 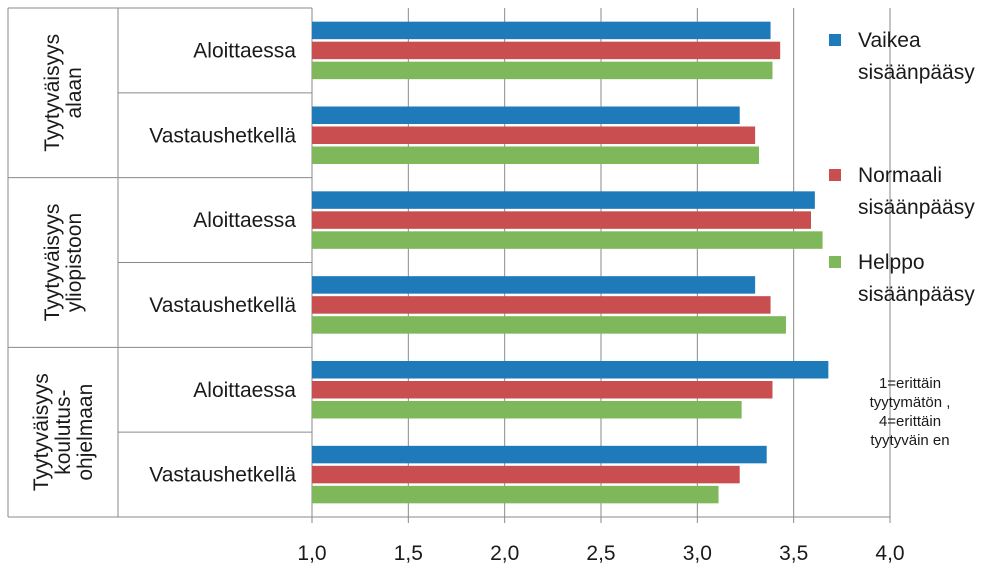 What do you see at coordinates (910, 402) in the screenshot?
I see `scale-note-line: tyytymätön ,` at bounding box center [910, 402].